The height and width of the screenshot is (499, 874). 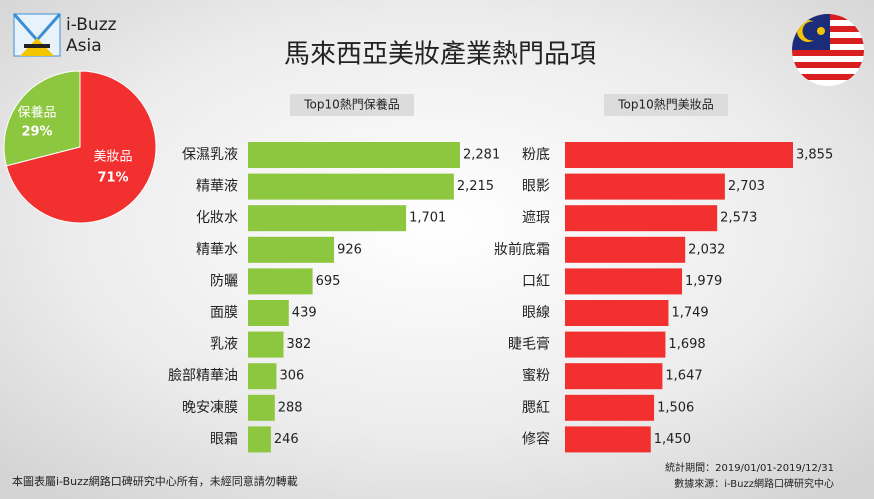 What do you see at coordinates (299, 344) in the screenshot?
I see `value-label: 382` at bounding box center [299, 344].